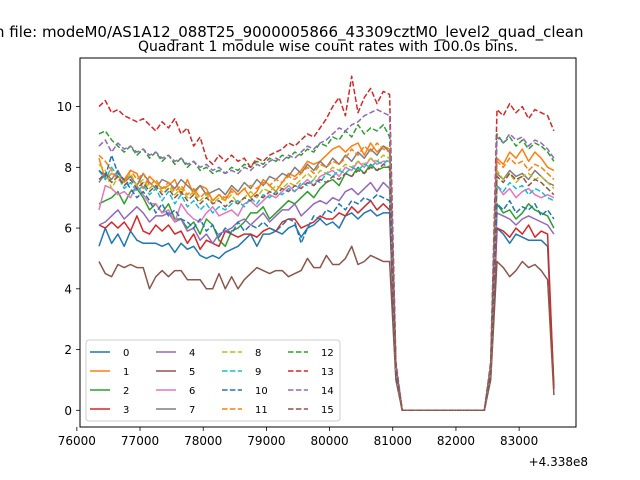 This screenshot has height=480, width=640. I want to click on x-tick-label: 82000, so click(456, 441).